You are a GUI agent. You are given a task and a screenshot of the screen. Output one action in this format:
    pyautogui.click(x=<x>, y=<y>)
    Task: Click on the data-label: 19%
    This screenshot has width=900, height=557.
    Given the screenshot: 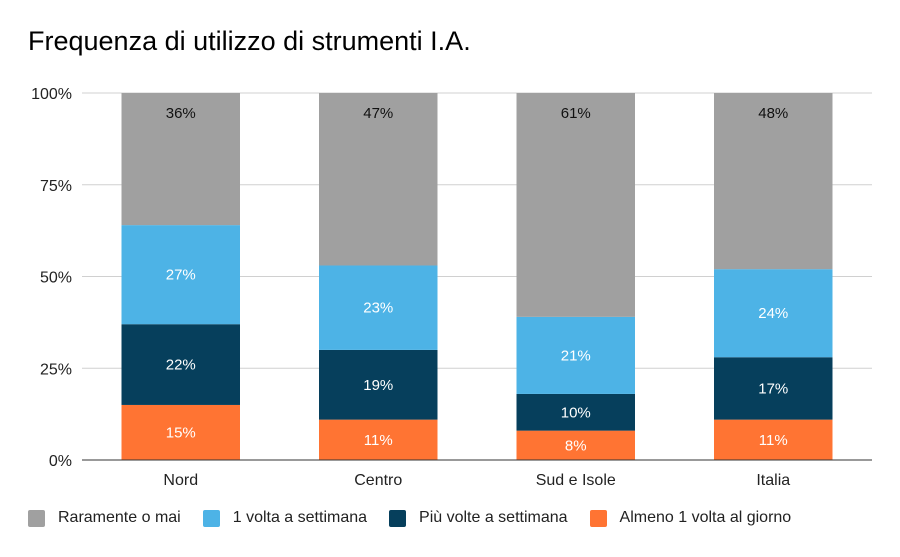 What is the action you would take?
    pyautogui.click(x=378, y=385)
    